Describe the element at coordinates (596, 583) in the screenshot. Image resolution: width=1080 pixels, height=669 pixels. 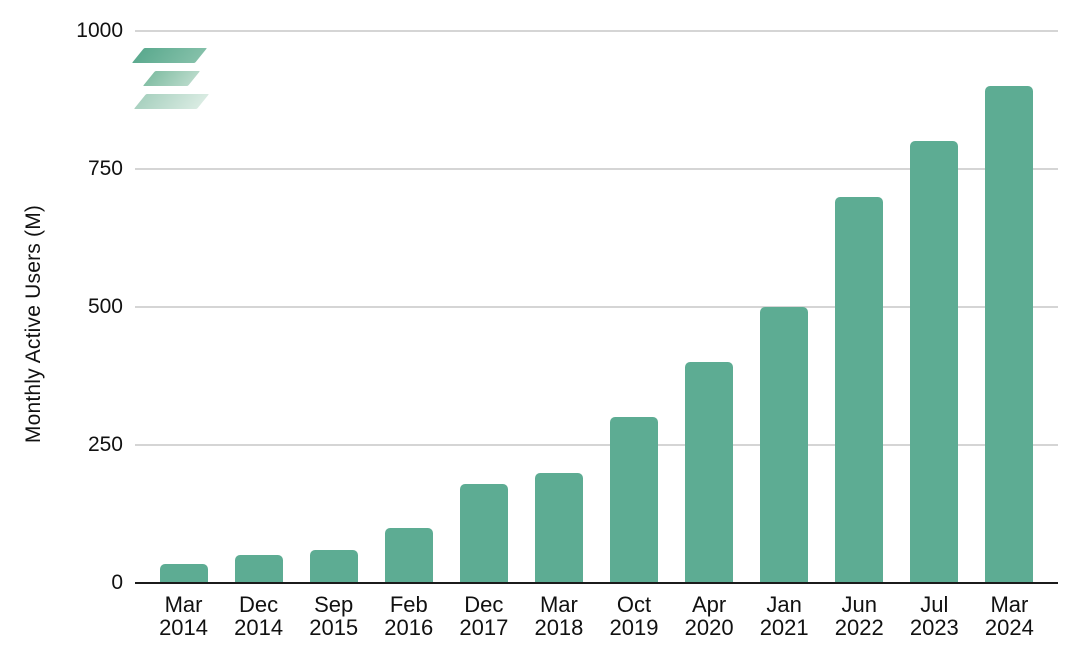
I see `x-axis-line` at that location.